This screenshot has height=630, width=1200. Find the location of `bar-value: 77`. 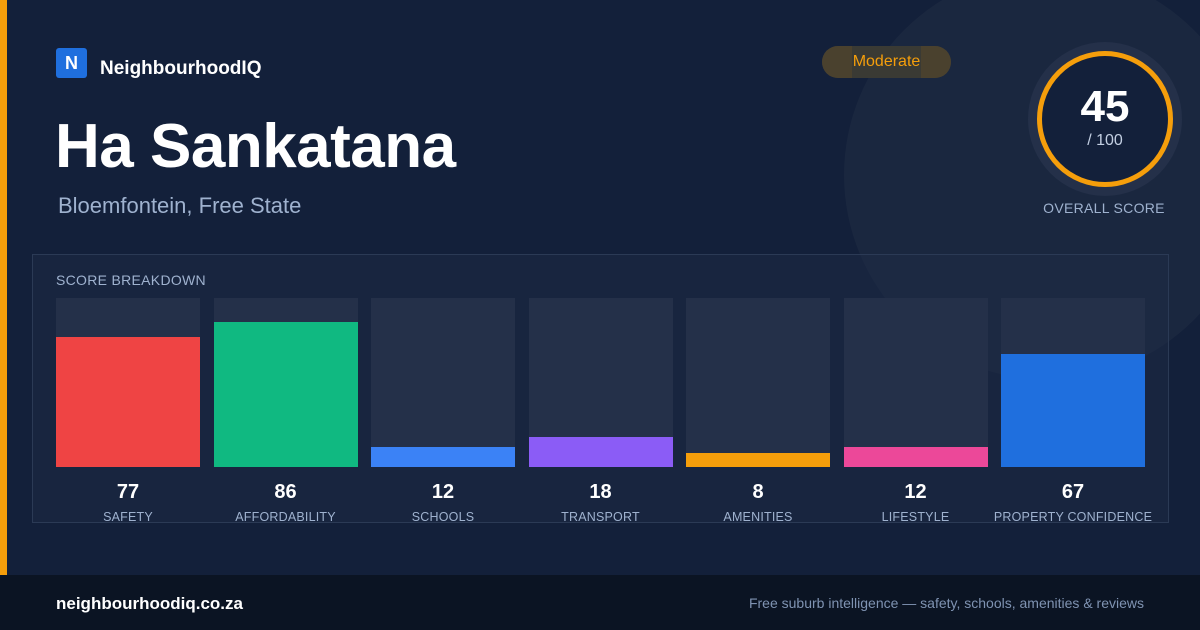

bar-value: 77 is located at coordinates (128, 492).